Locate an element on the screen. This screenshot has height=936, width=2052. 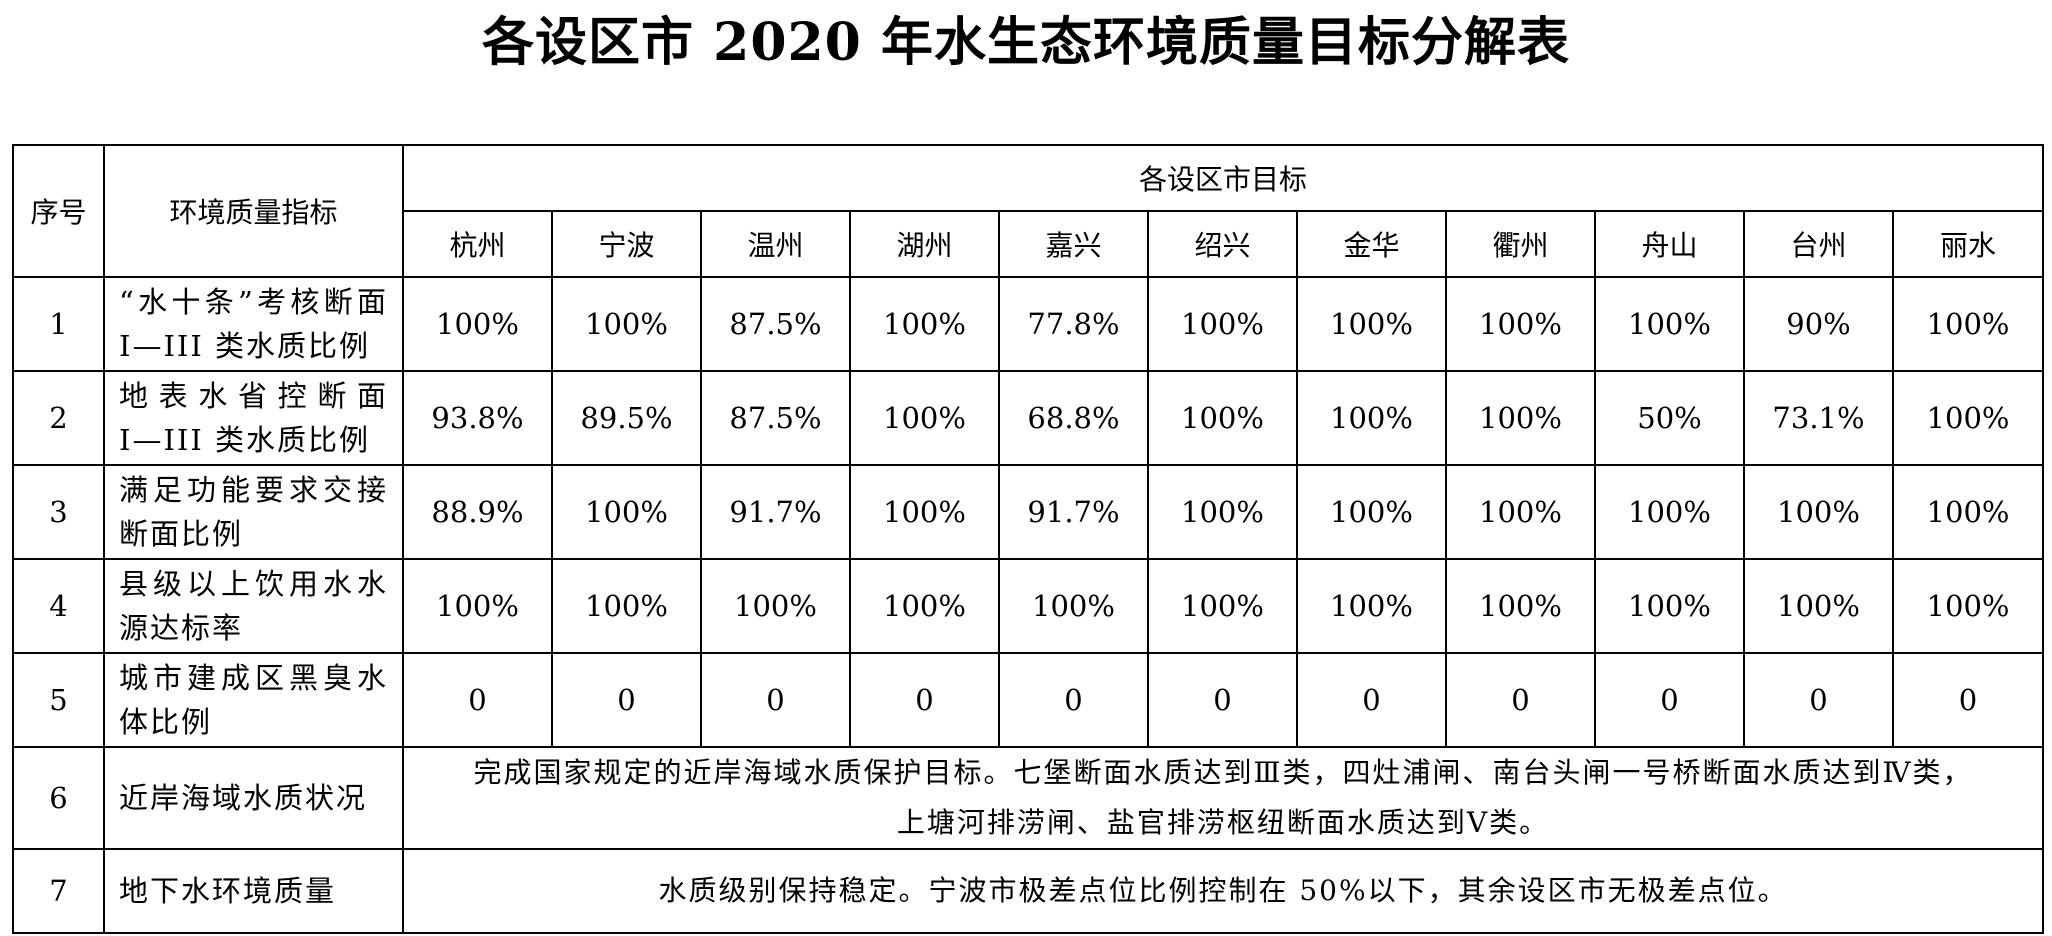
header-city: 台州 is located at coordinates (1818, 244).